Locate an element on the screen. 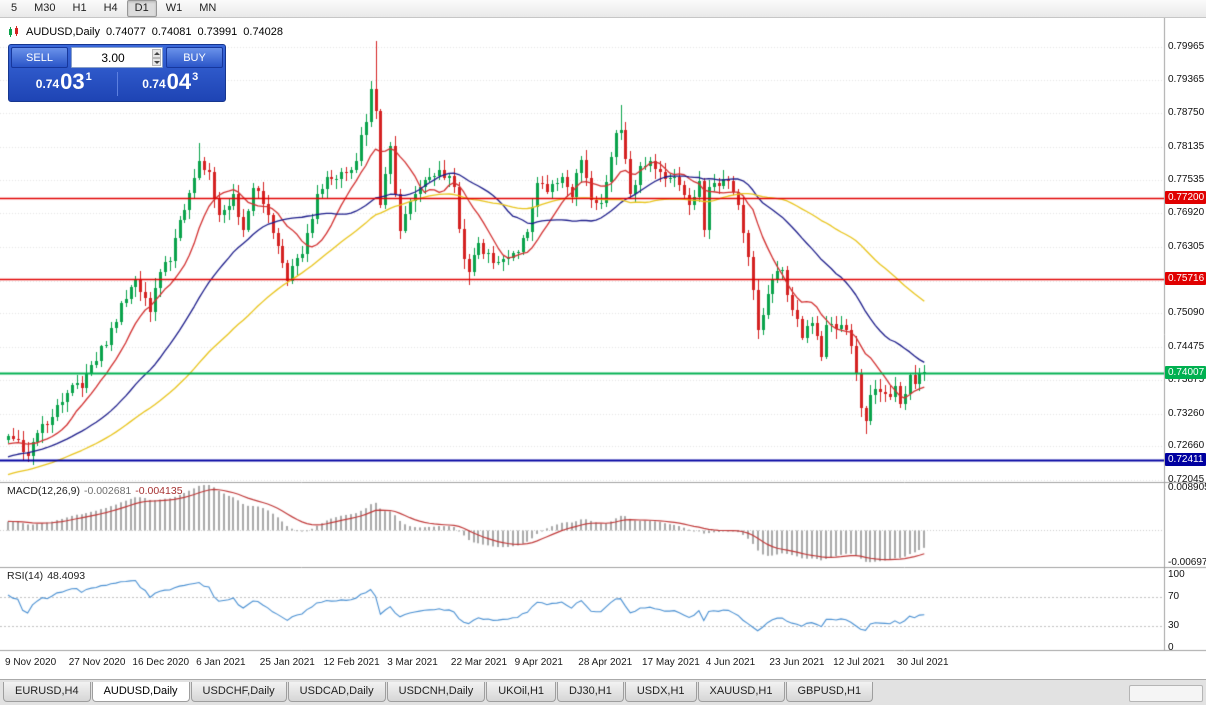 This screenshot has height=705, width=1206. date-axis-label: 6 Jan 2021 is located at coordinates (221, 662).